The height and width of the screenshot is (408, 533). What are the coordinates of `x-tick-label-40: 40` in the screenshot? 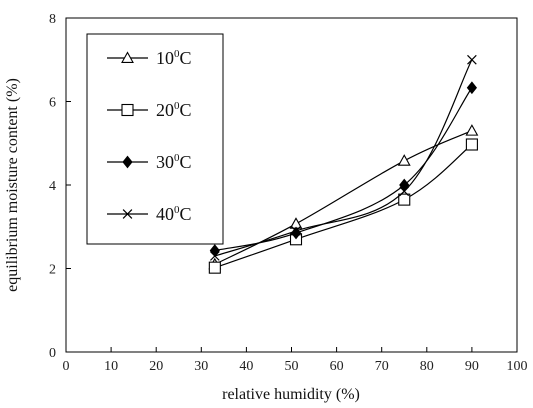 It's located at (246, 366).